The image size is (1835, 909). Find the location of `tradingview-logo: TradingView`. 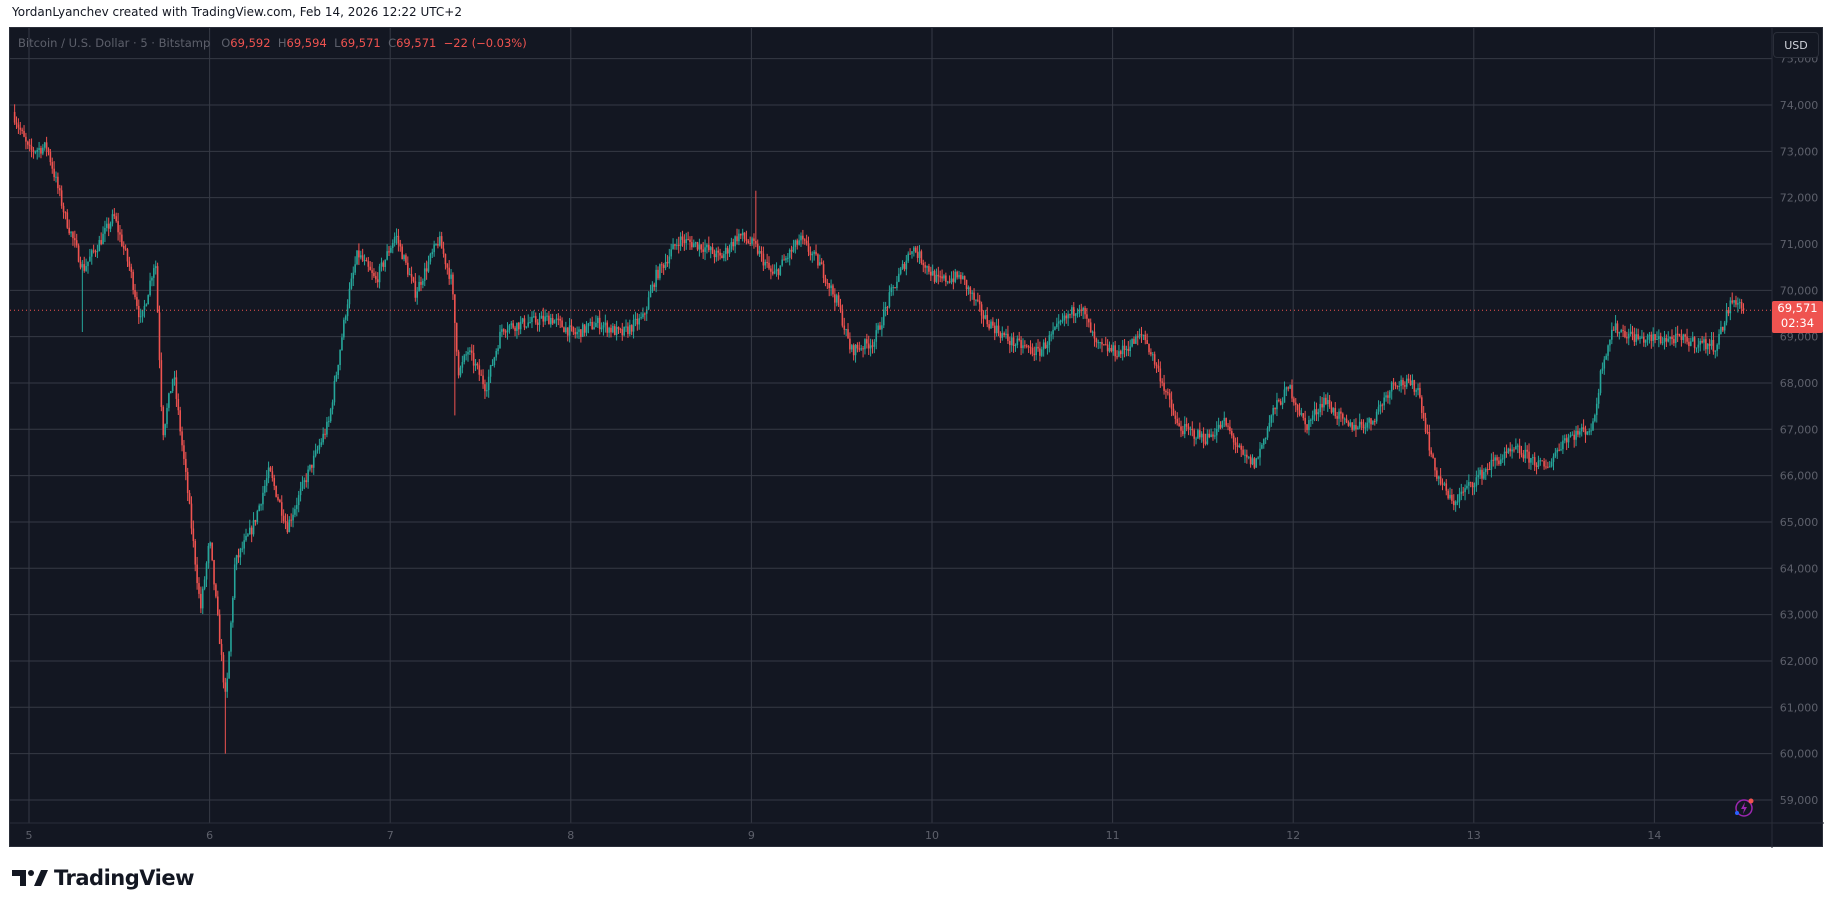

tradingview-logo: TradingView is located at coordinates (103, 878).